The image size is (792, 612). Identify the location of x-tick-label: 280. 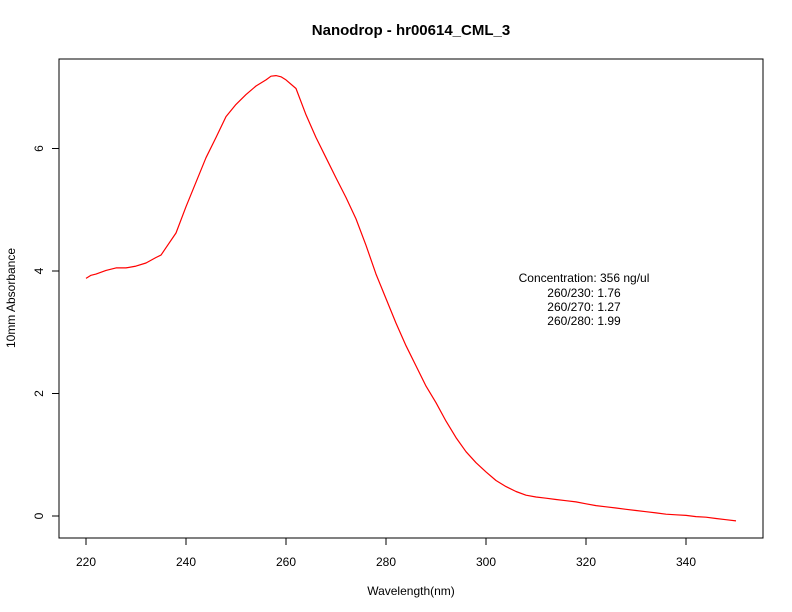
(386, 562).